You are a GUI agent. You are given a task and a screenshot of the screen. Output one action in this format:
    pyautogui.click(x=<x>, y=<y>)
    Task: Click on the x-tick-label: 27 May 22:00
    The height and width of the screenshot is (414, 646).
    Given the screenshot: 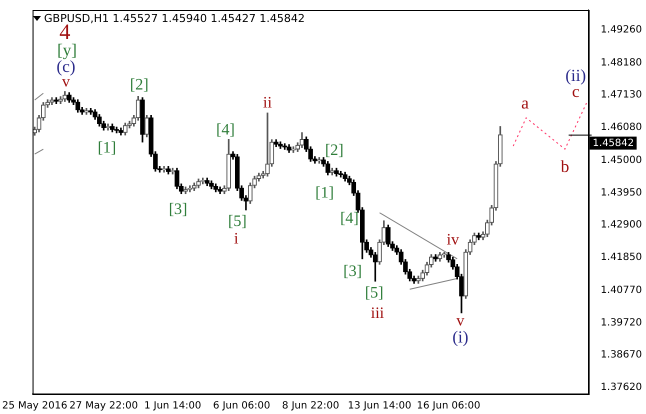 What is the action you would take?
    pyautogui.click(x=103, y=406)
    